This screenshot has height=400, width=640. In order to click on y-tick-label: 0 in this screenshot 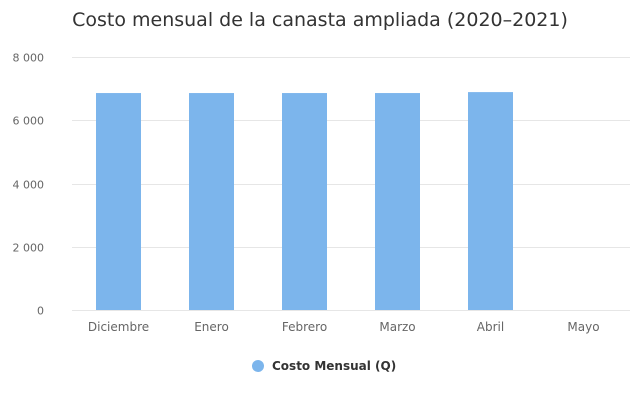, I will do `click(40, 311)`.